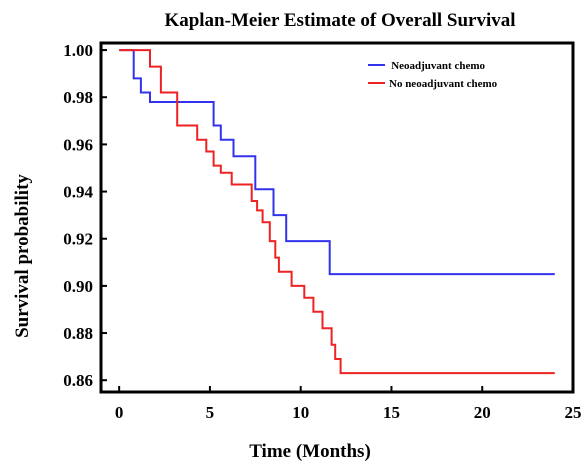 This screenshot has height=467, width=584. I want to click on y-tick-label: 0.98, so click(78, 97).